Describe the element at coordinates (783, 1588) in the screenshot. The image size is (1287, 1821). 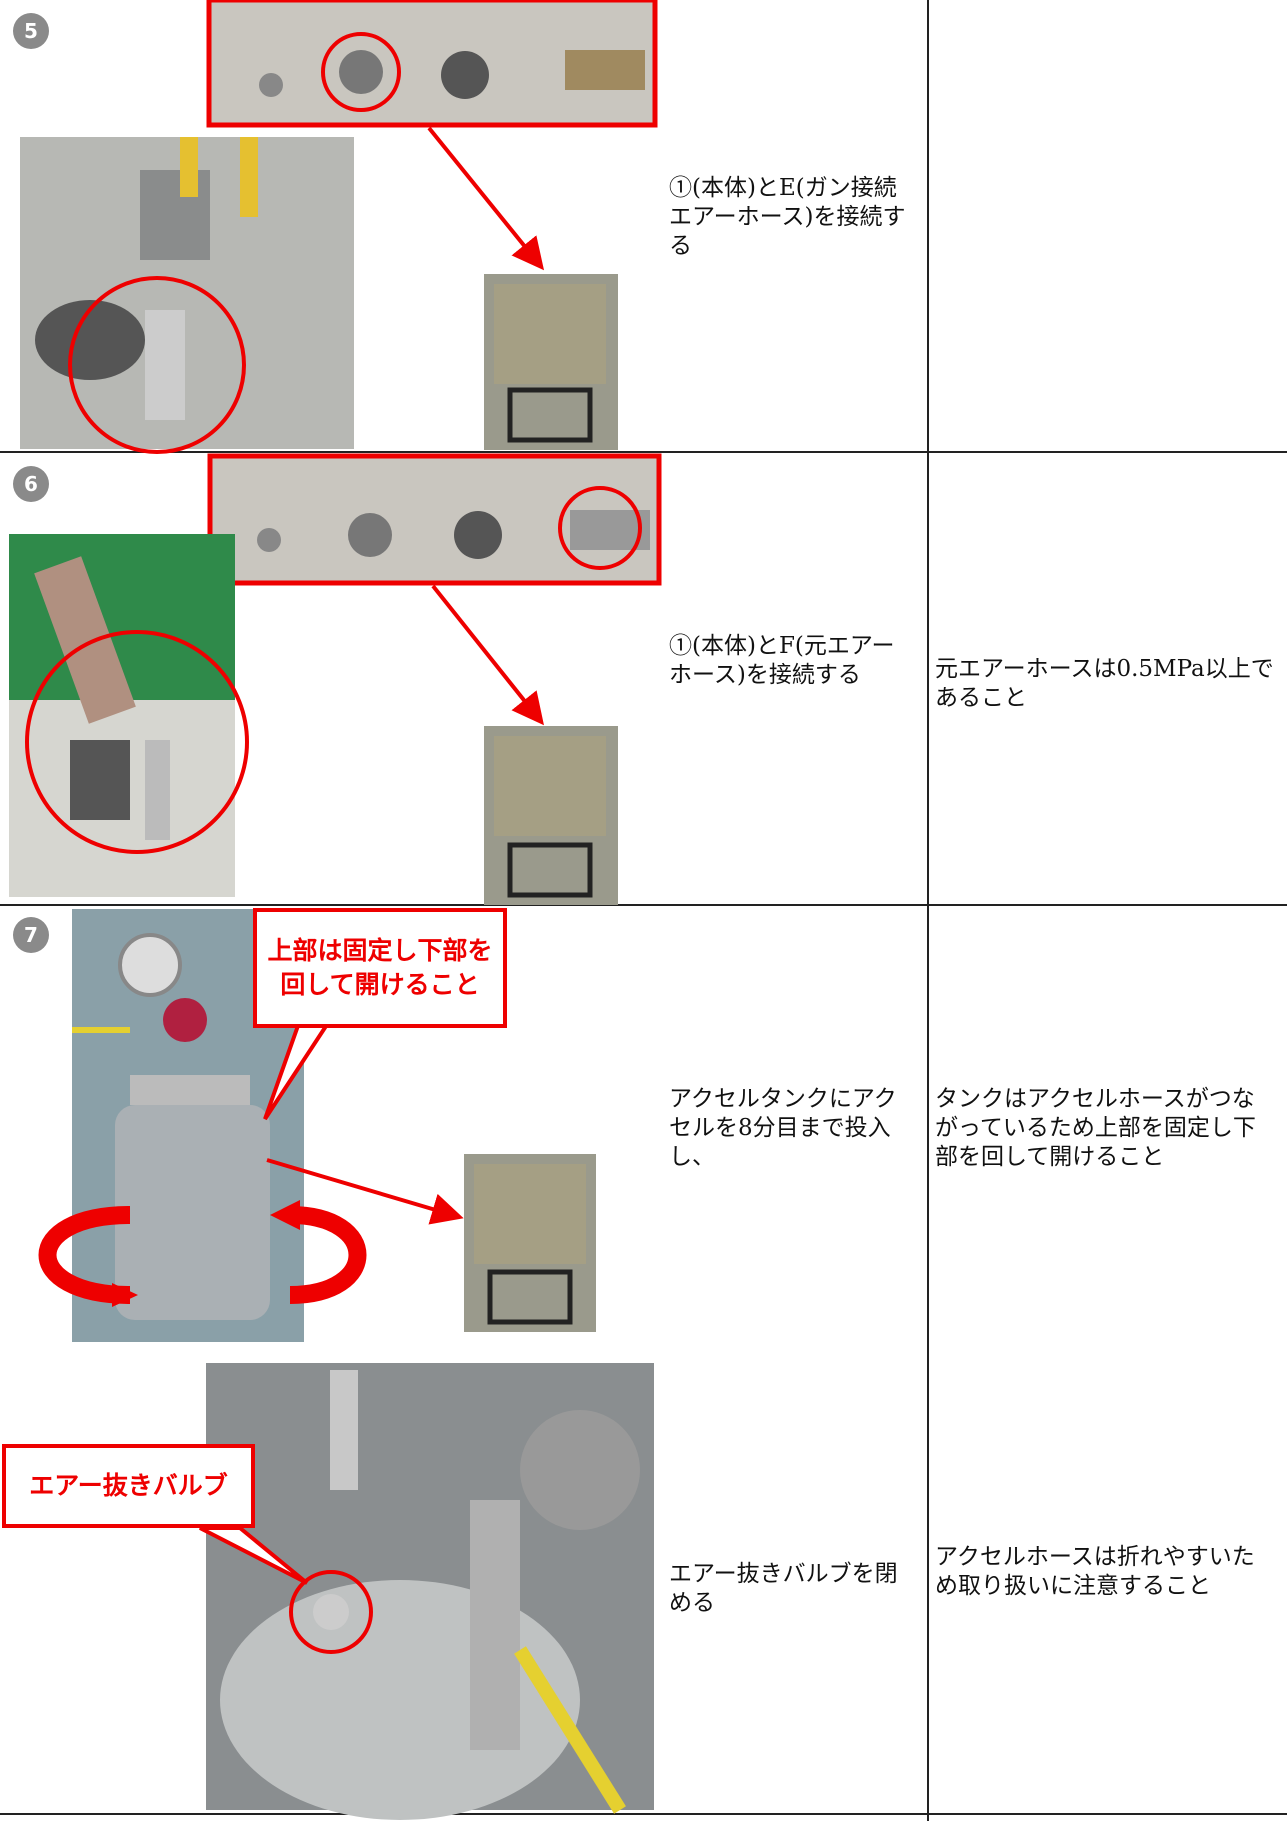
I see `instruction: エアー抜きバルブを閉める` at that location.